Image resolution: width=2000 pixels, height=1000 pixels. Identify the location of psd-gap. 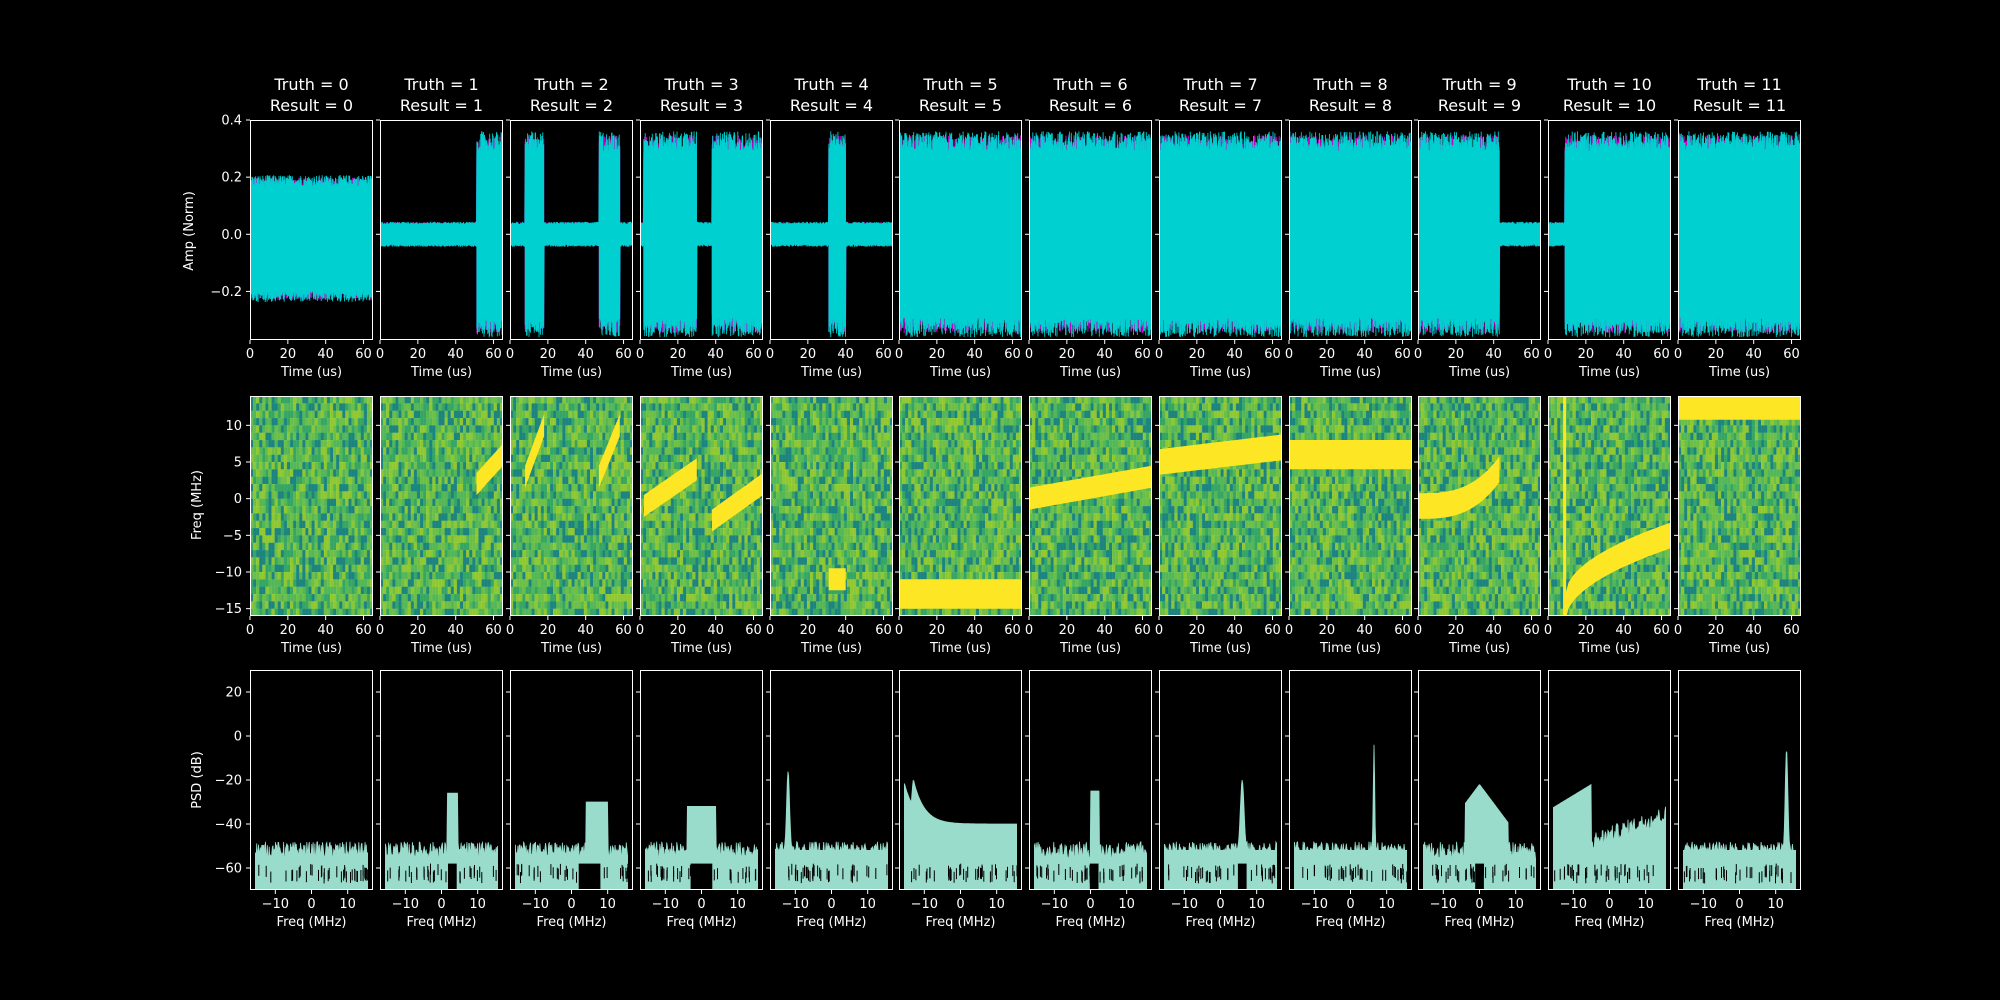
(566, 871).